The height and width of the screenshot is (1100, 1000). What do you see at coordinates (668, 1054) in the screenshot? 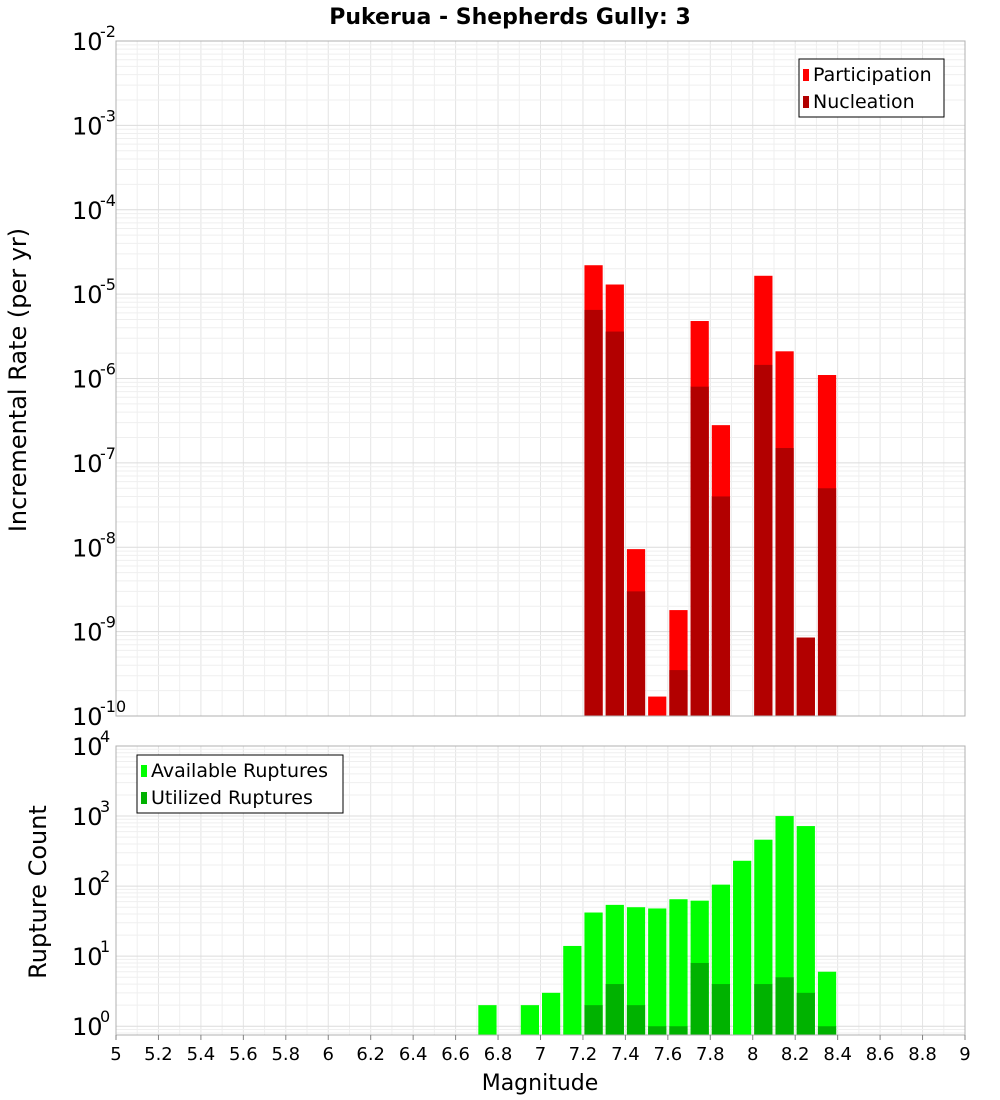
I see `x-tick-label: 7.6` at bounding box center [668, 1054].